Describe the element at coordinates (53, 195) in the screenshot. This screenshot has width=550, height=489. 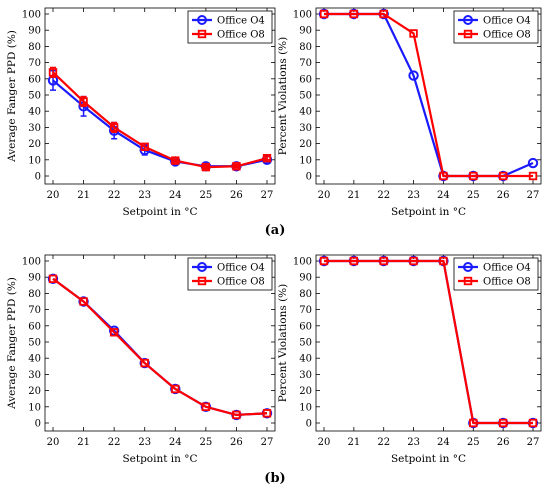
I see `c0-xtick-label: 20` at that location.